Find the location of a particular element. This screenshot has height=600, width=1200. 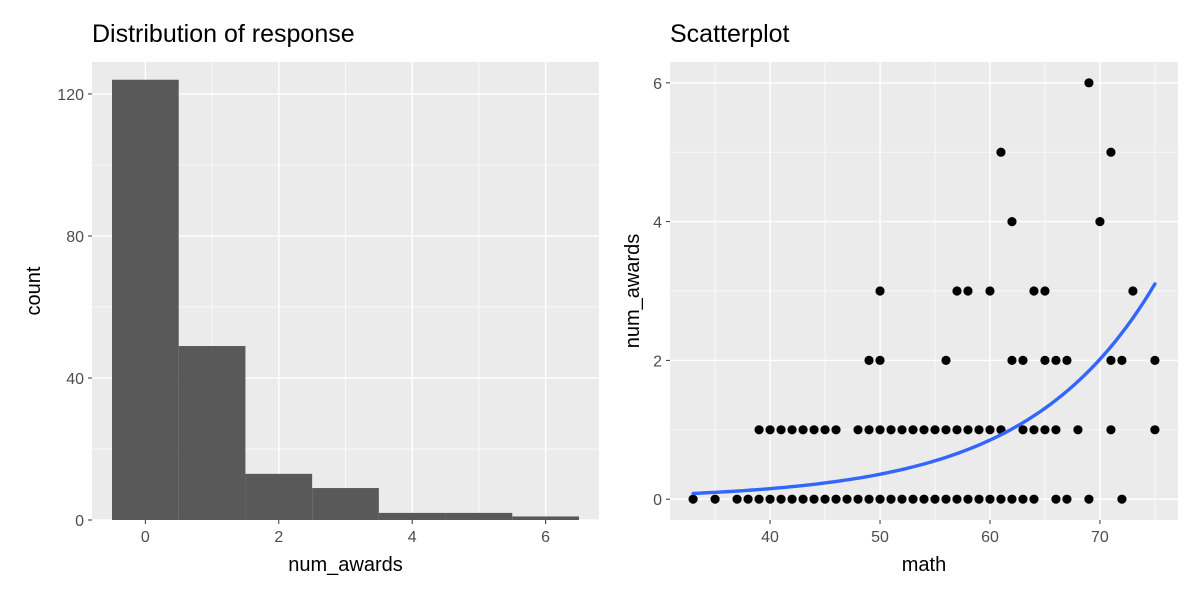

x-tick-label: 40 is located at coordinates (770, 537).